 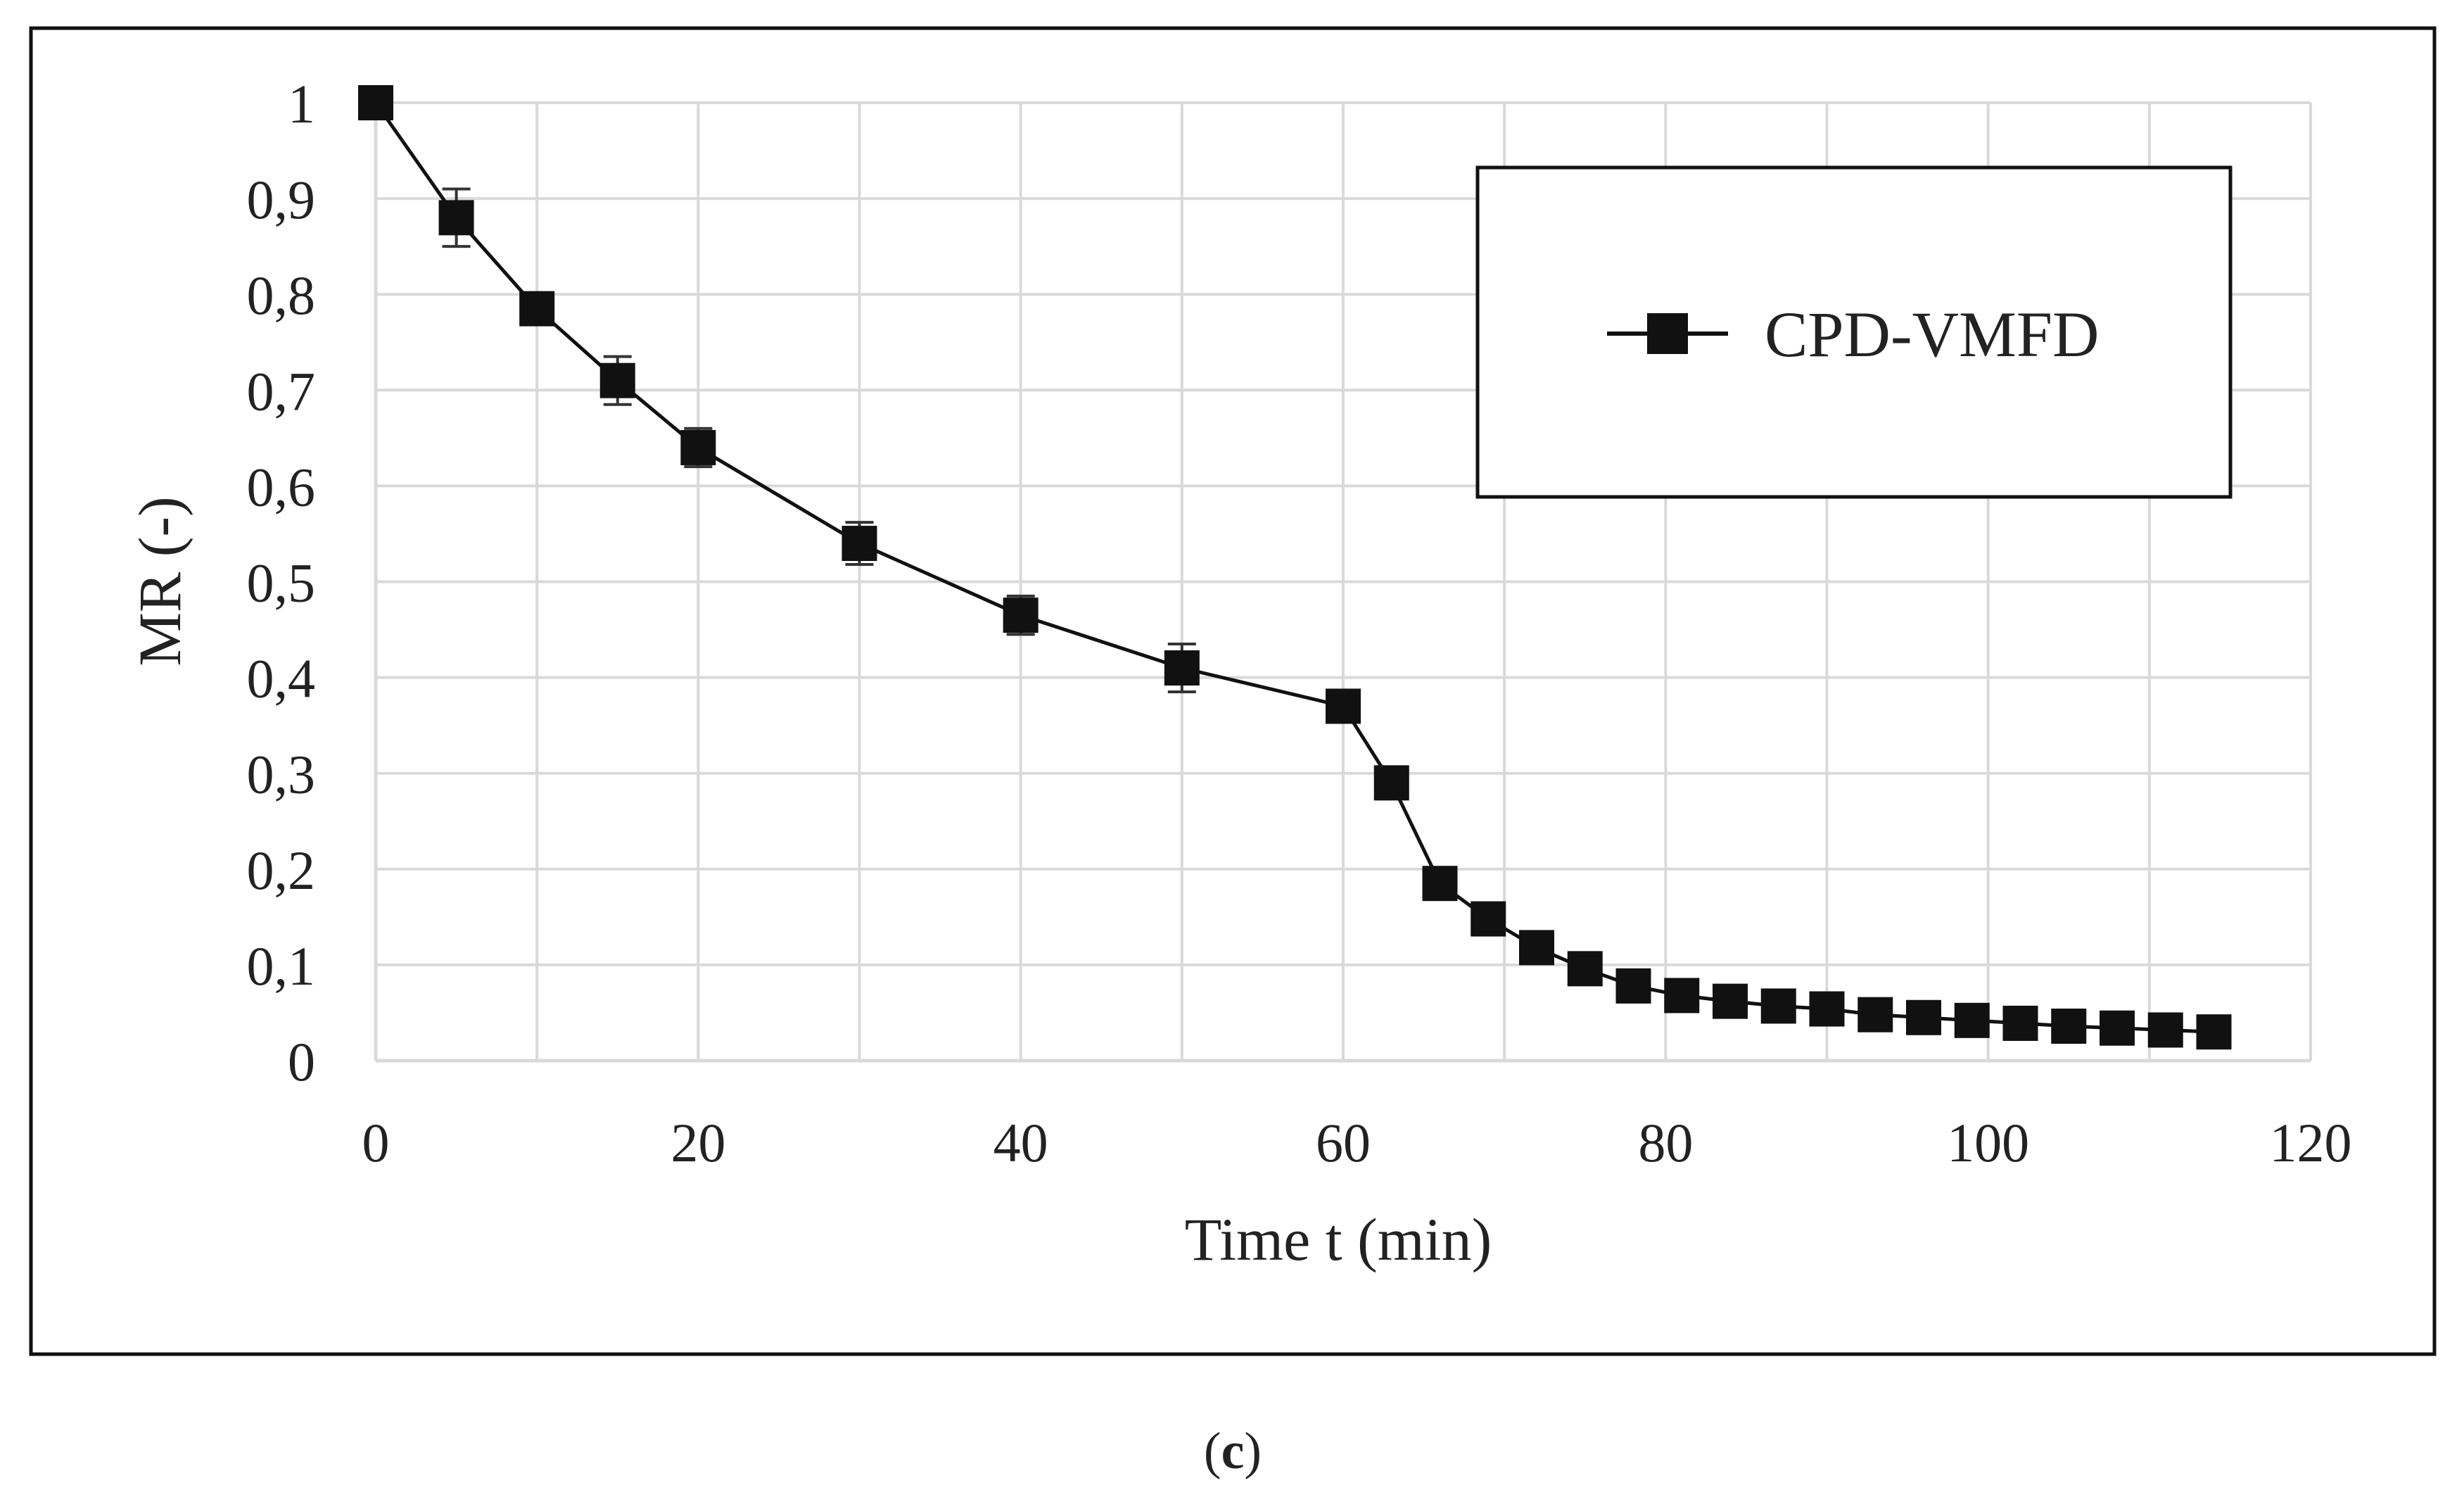 I want to click on caption-open: (, so click(x=1212, y=1451).